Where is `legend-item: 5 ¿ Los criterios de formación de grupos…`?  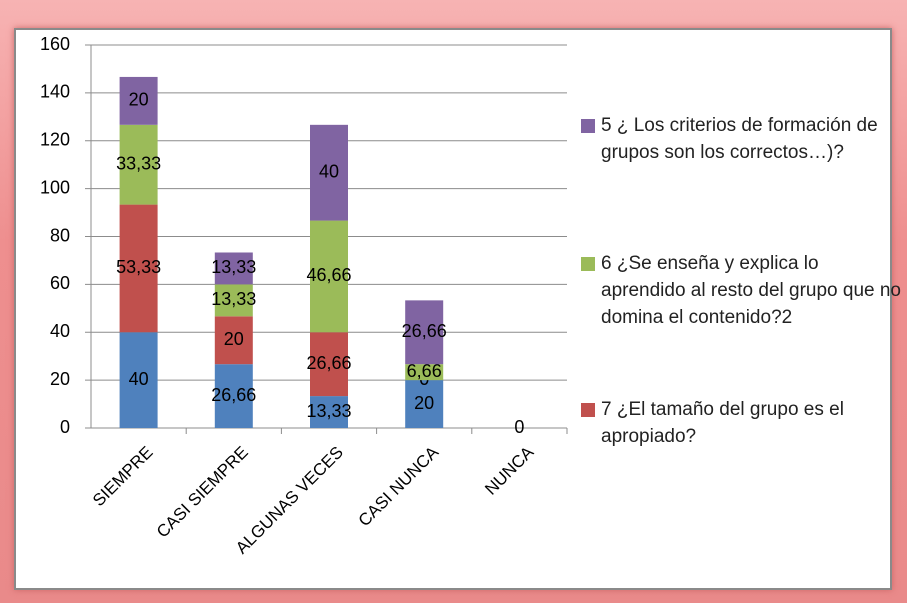
legend-item: 5 ¿ Los criterios de formación de grupos… is located at coordinates (741, 139).